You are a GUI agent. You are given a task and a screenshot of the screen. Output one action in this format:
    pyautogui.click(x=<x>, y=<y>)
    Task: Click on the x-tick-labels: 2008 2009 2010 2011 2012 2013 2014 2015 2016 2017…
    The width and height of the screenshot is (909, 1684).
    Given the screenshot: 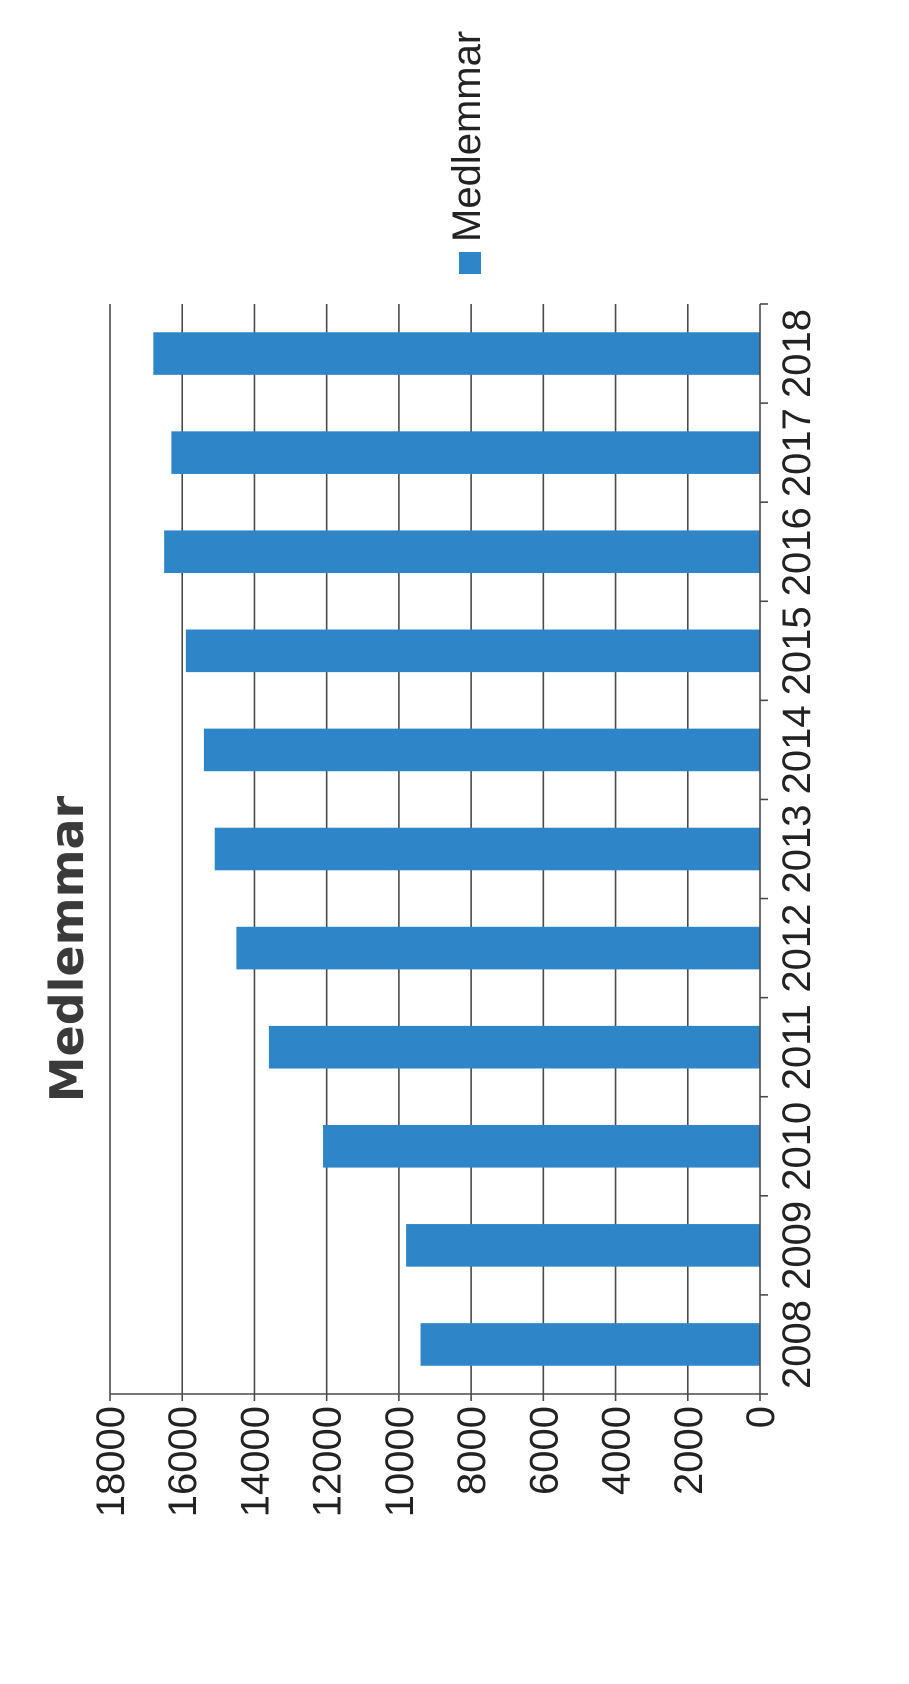 What is the action you would take?
    pyautogui.click(x=797, y=849)
    